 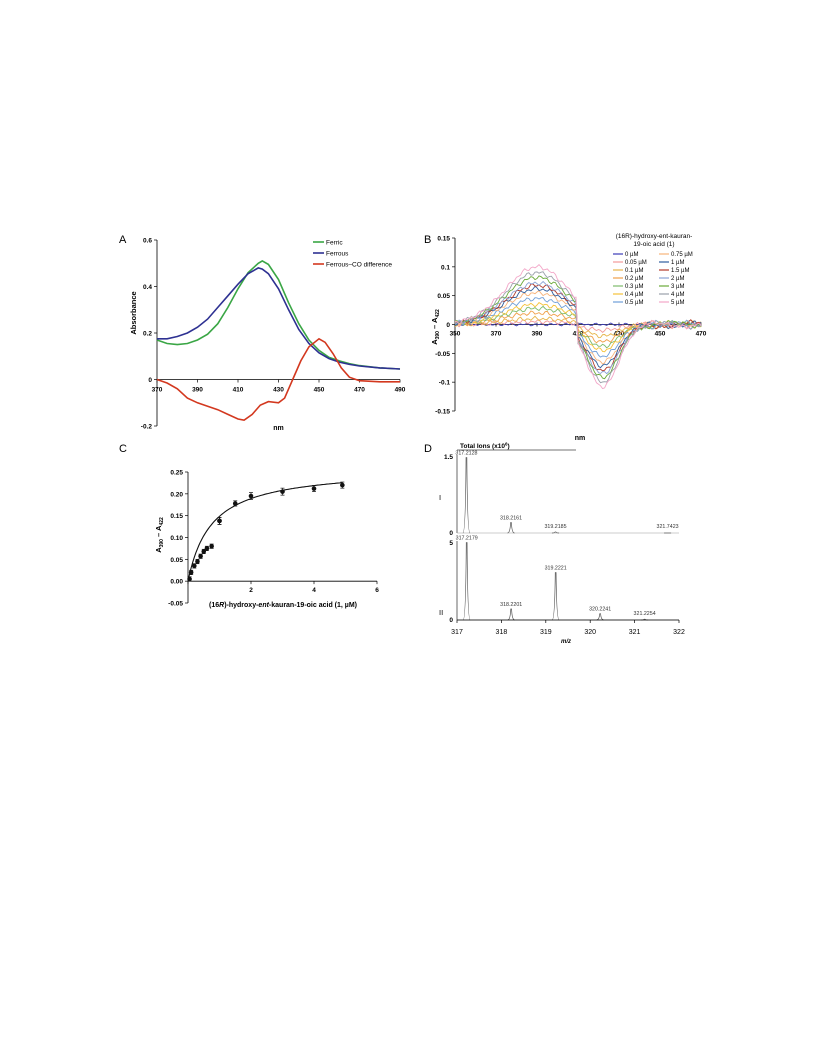 I want to click on y-tick-label: 0.00, so click(x=176, y=582).